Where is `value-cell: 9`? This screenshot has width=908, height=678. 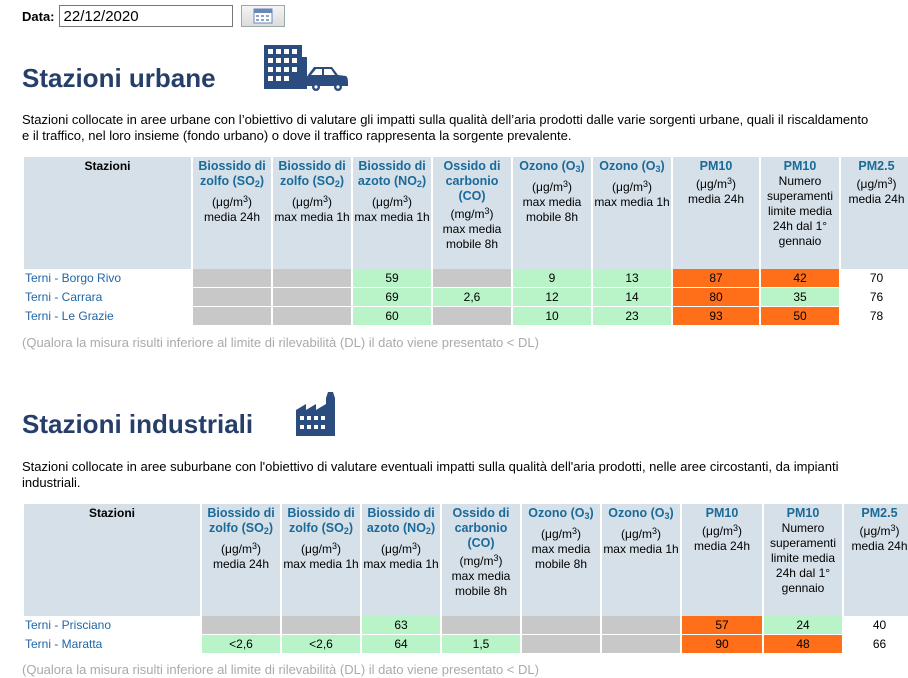
value-cell: 9 is located at coordinates (552, 278).